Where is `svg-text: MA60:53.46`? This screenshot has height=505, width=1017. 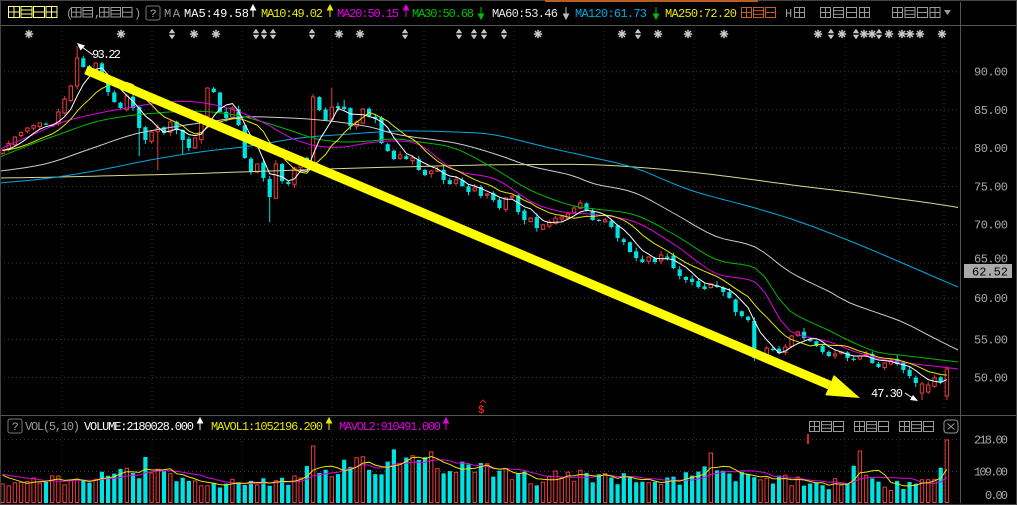
svg-text: MA60:53.46 is located at coordinates (525, 14).